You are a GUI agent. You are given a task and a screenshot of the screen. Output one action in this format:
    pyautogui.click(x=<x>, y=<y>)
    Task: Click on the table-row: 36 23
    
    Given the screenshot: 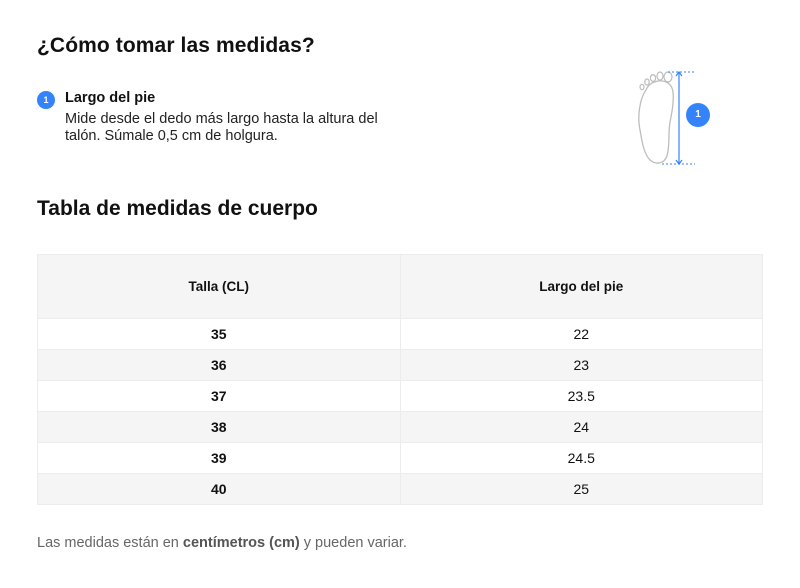 What is the action you would take?
    pyautogui.click(x=400, y=365)
    